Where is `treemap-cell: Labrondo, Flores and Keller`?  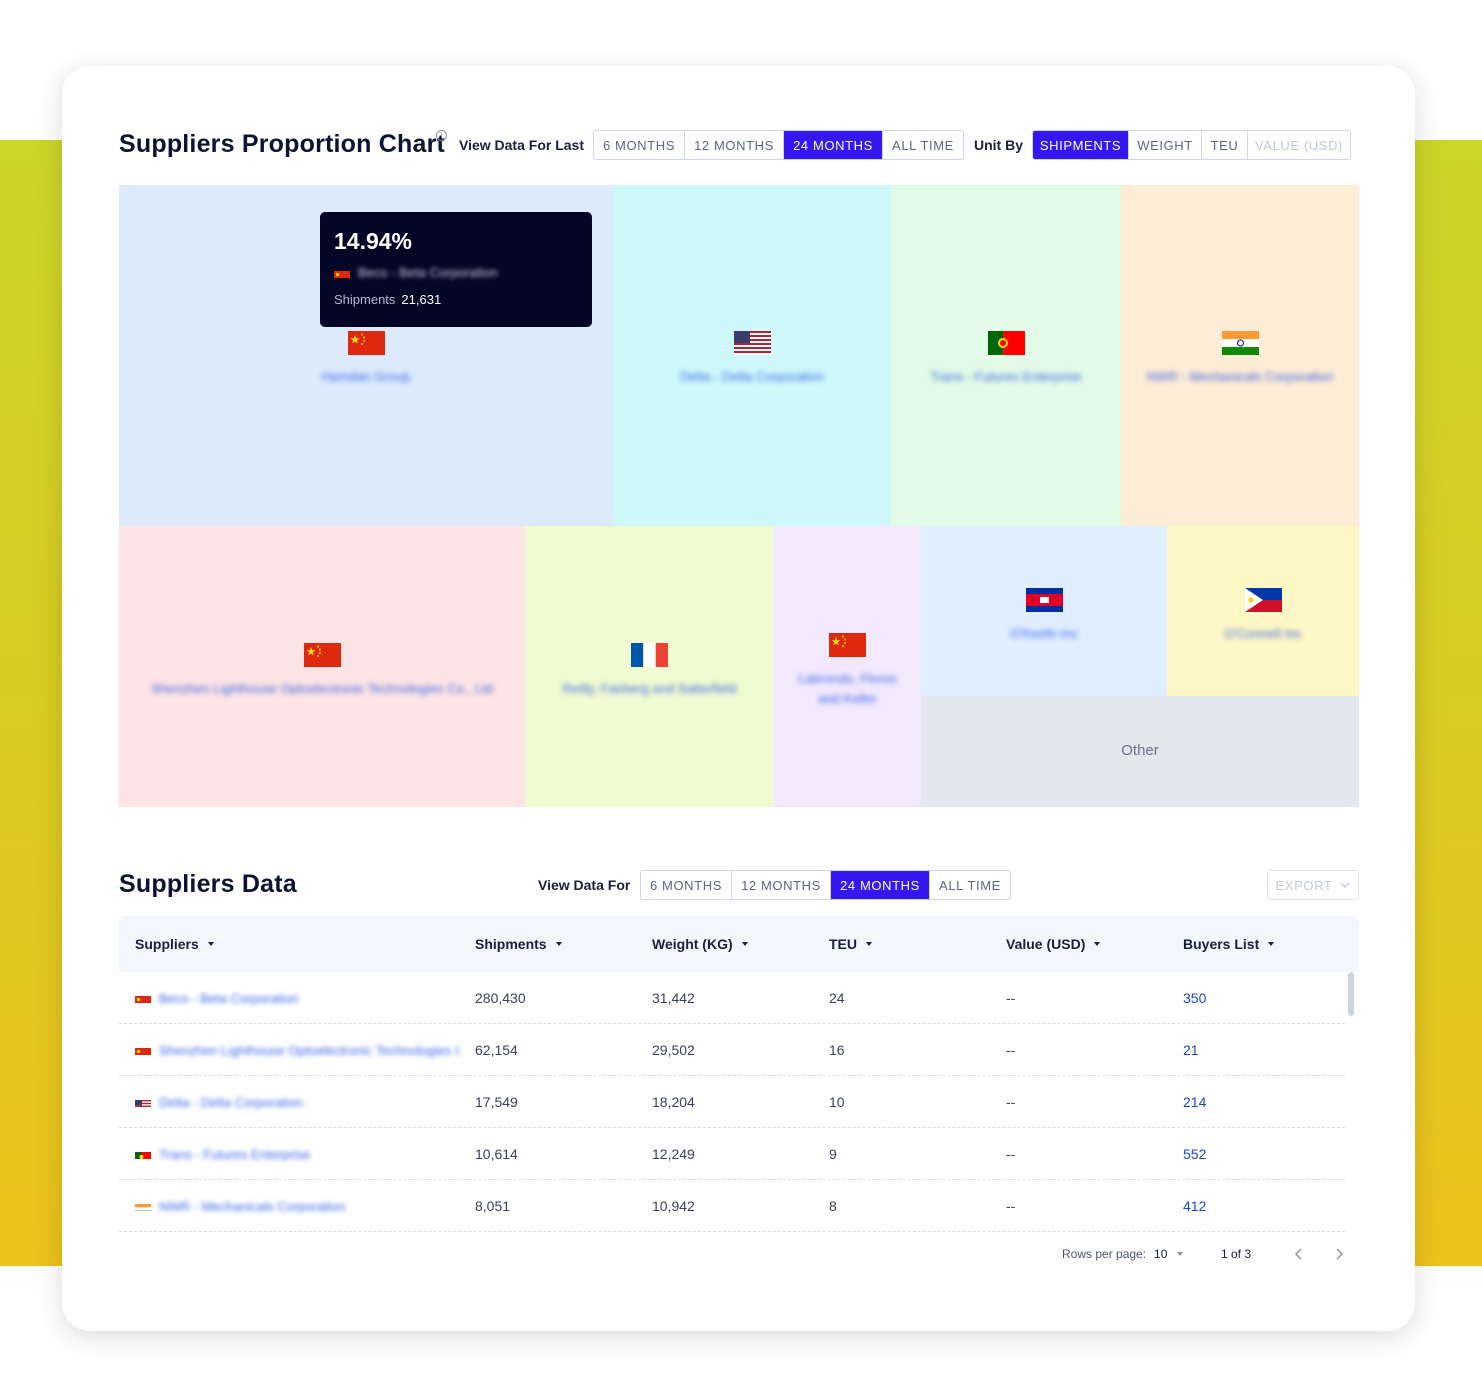
treemap-cell: Labrondo, Flores and Keller is located at coordinates (847, 666).